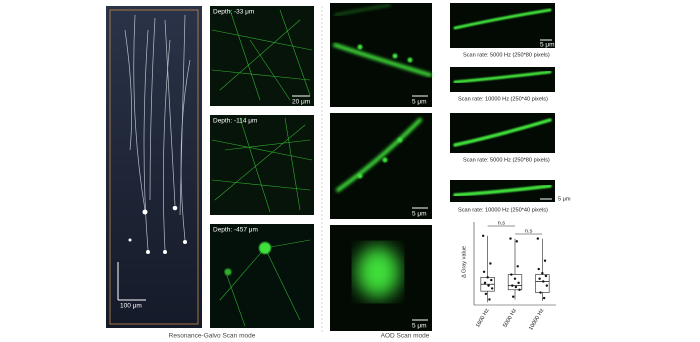  I want to click on depth-label: Depth: -457 μm, so click(235, 230).